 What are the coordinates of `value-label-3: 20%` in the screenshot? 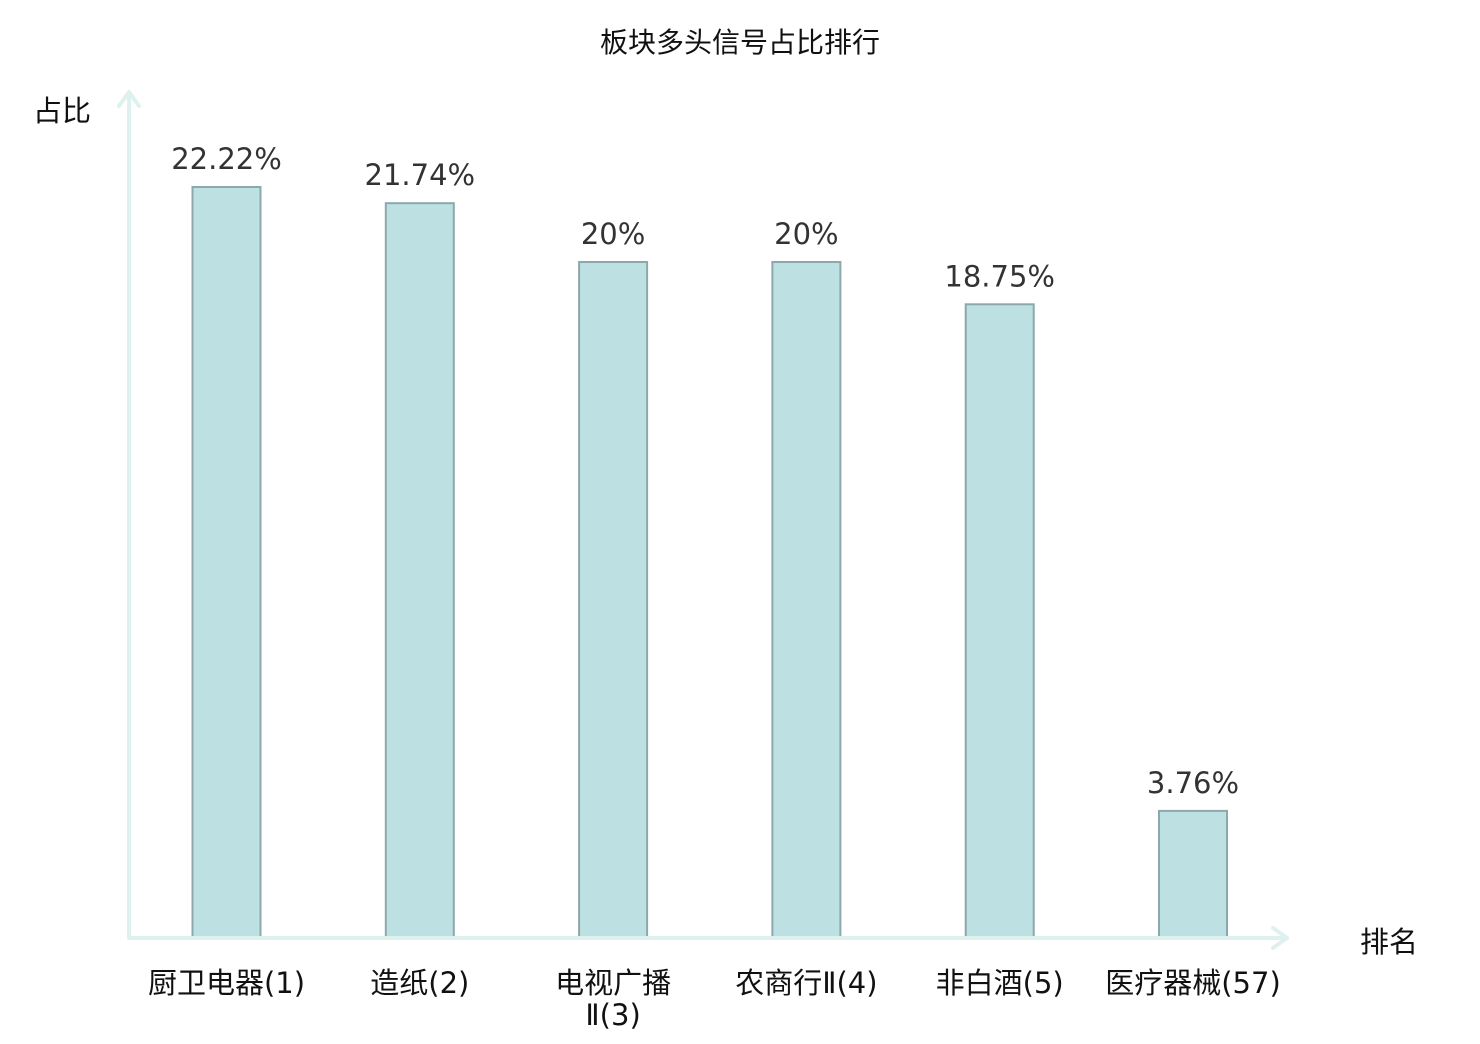 It's located at (613, 234).